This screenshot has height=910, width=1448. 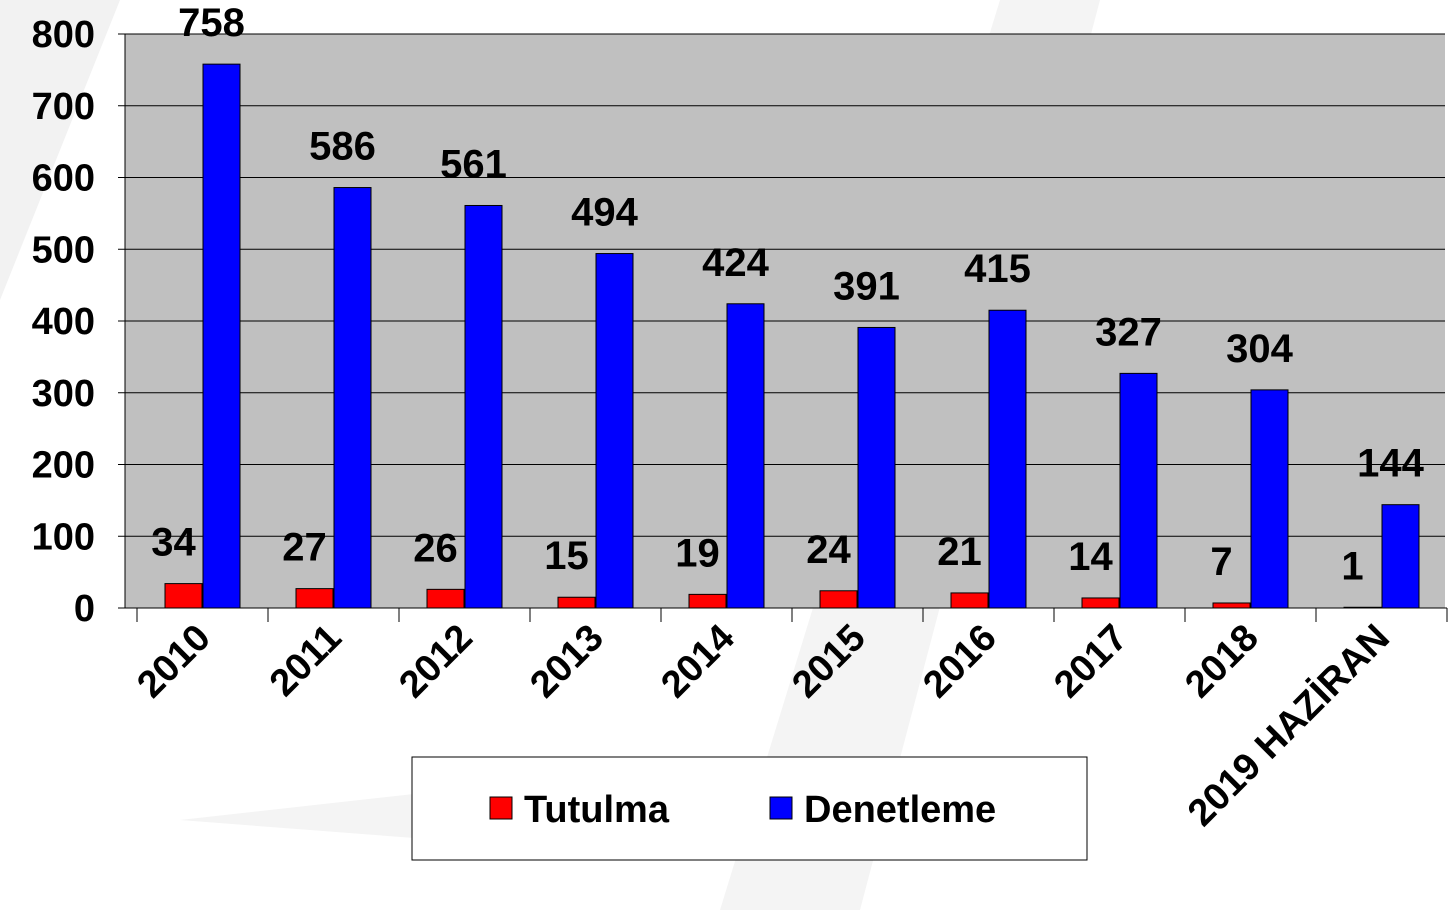 What do you see at coordinates (828, 550) in the screenshot?
I see `data-label: 24` at bounding box center [828, 550].